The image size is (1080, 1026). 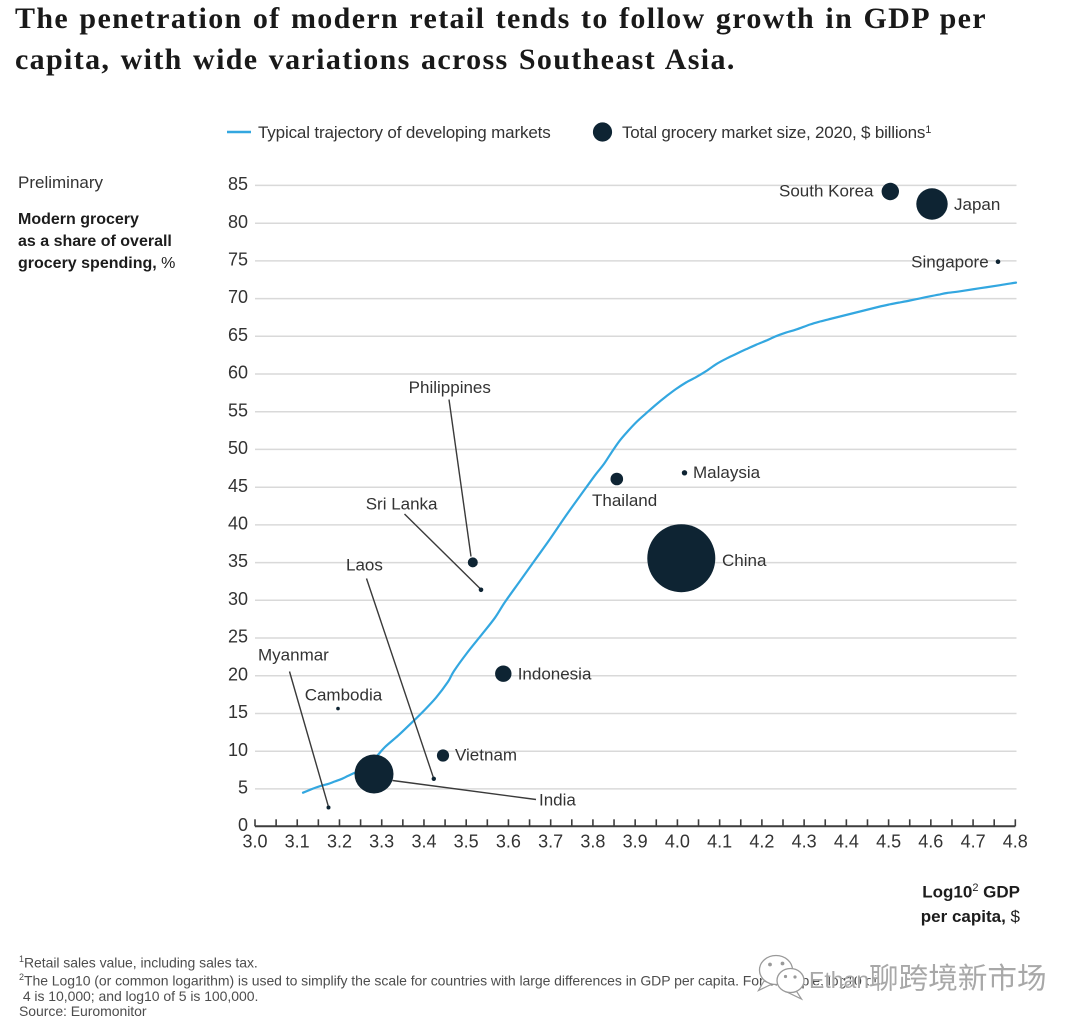 What do you see at coordinates (973, 842) in the screenshot?
I see `svg-text: 4.7` at bounding box center [973, 842].